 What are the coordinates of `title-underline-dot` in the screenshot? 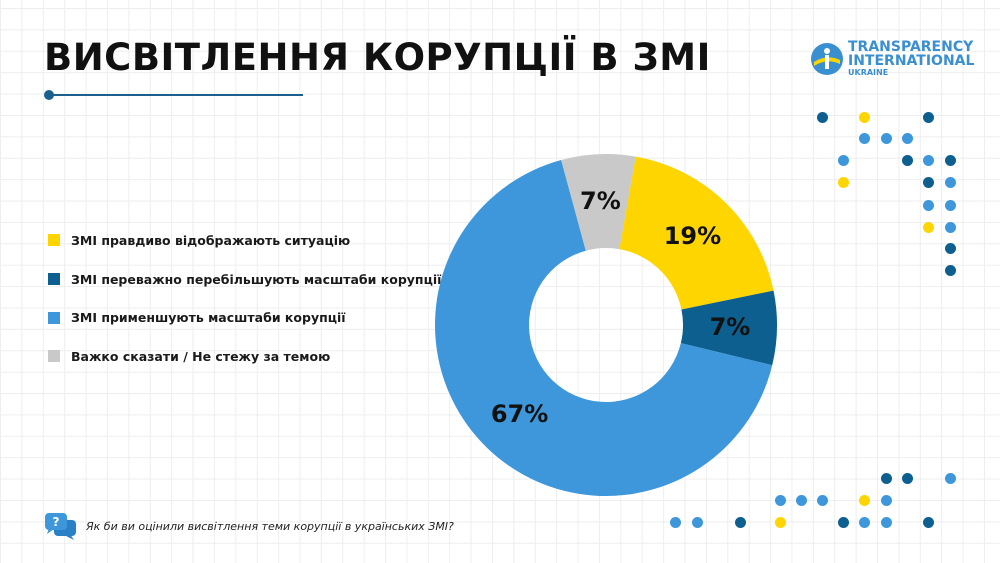 It's located at (49, 95).